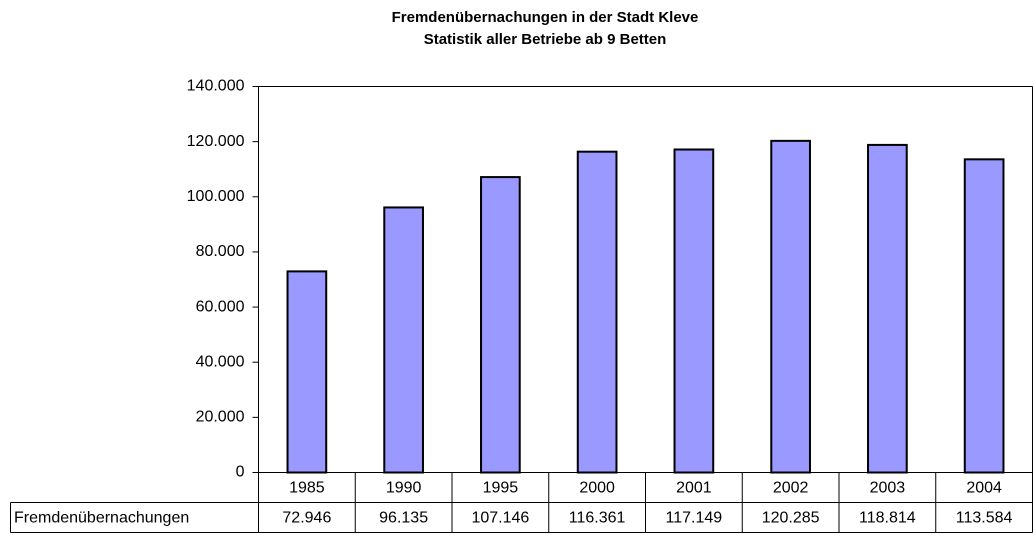 This screenshot has height=539, width=1033. What do you see at coordinates (403, 518) in the screenshot?
I see `data-table-value: 96.135` at bounding box center [403, 518].